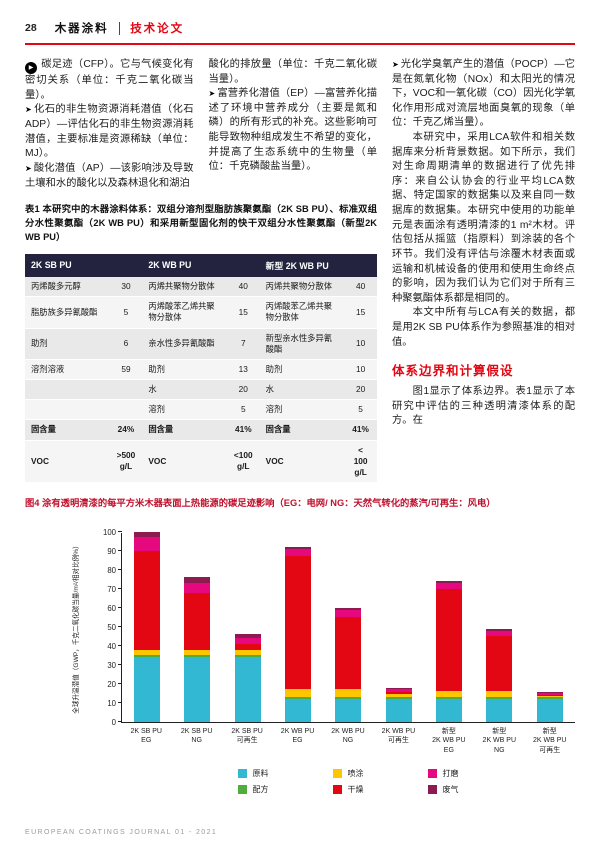  I want to click on legend-swatch, so click(432, 790).